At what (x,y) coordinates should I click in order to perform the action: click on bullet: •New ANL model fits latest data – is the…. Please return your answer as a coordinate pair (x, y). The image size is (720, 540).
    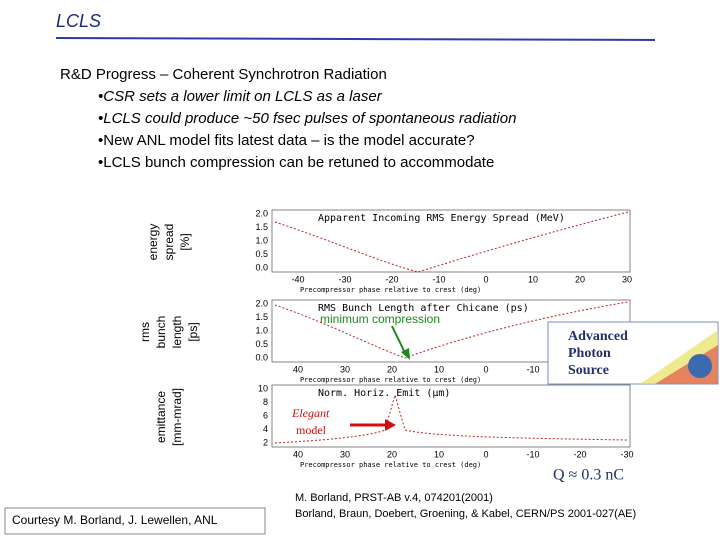
    Looking at the image, I should click on (286, 140).